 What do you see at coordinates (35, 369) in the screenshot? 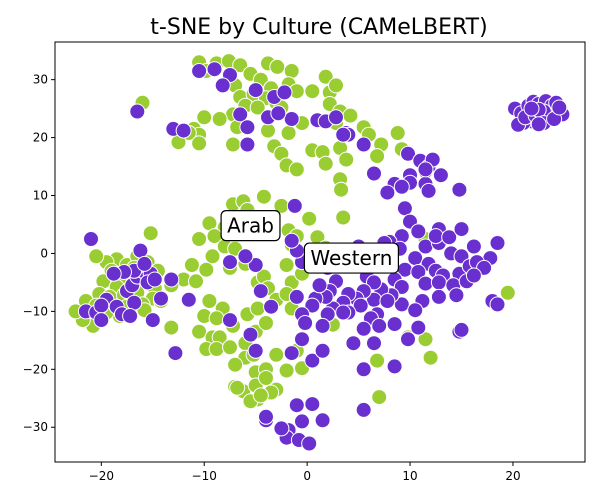
I see `y-tick-label: −20` at bounding box center [35, 369].